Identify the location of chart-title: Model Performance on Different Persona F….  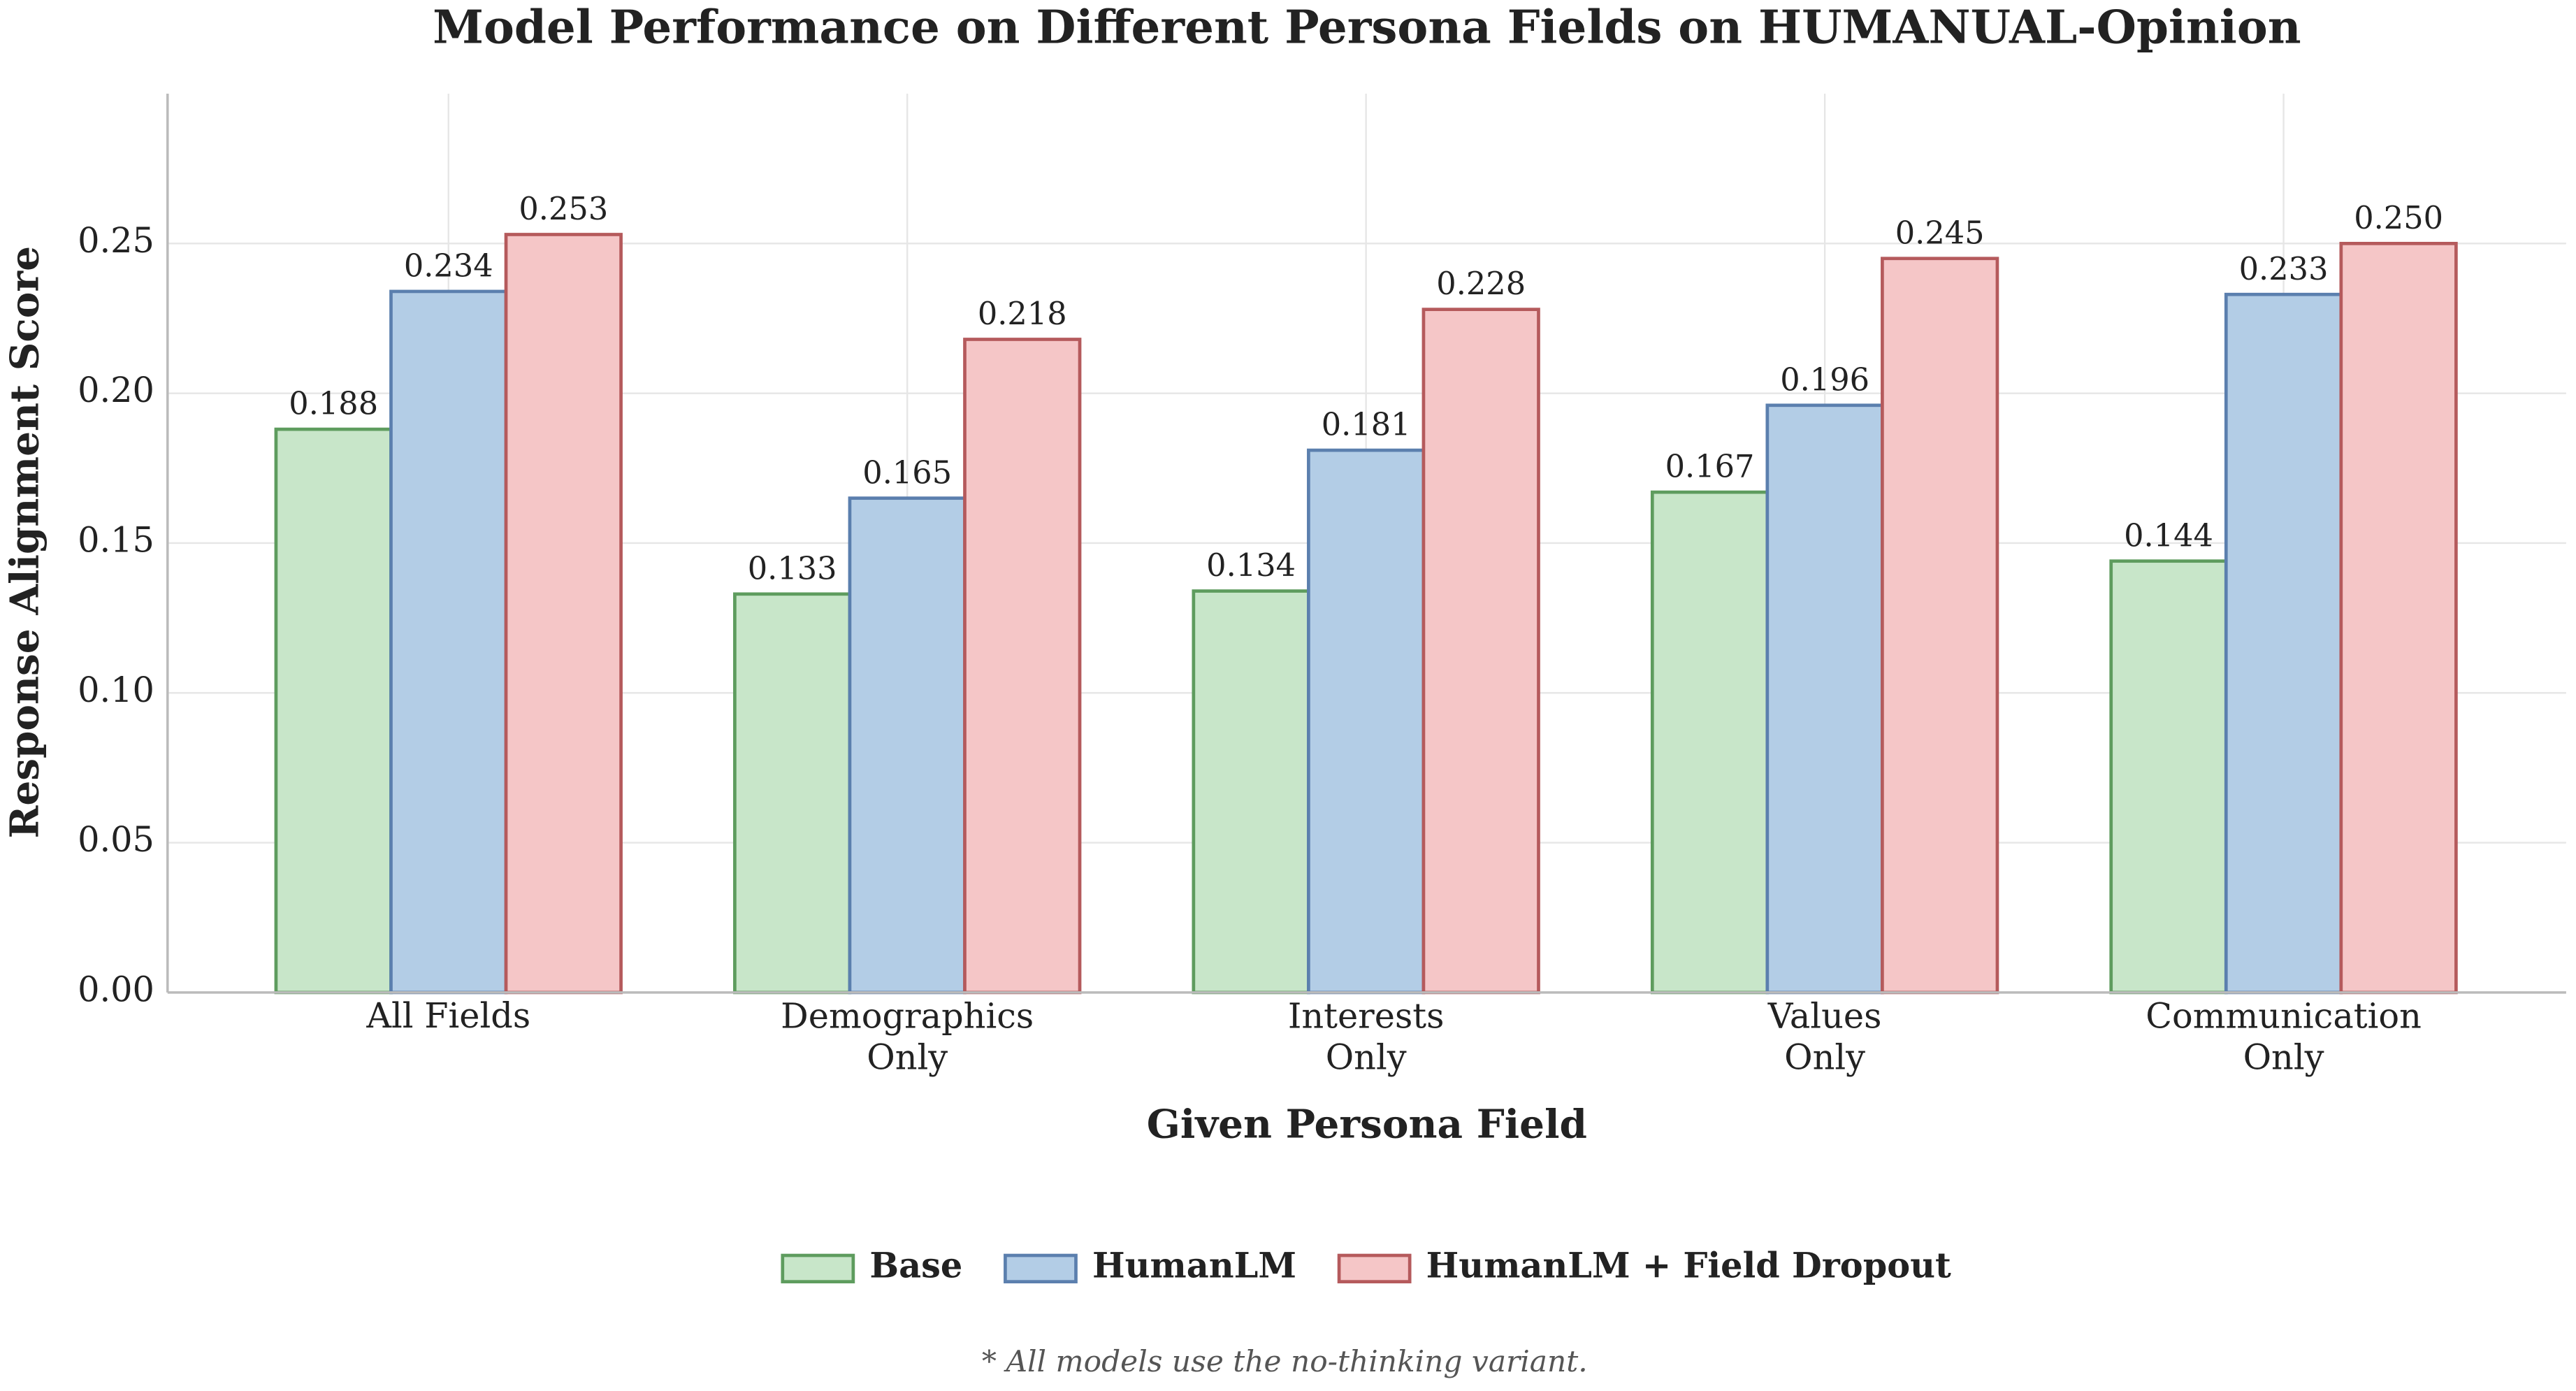
(1367, 28).